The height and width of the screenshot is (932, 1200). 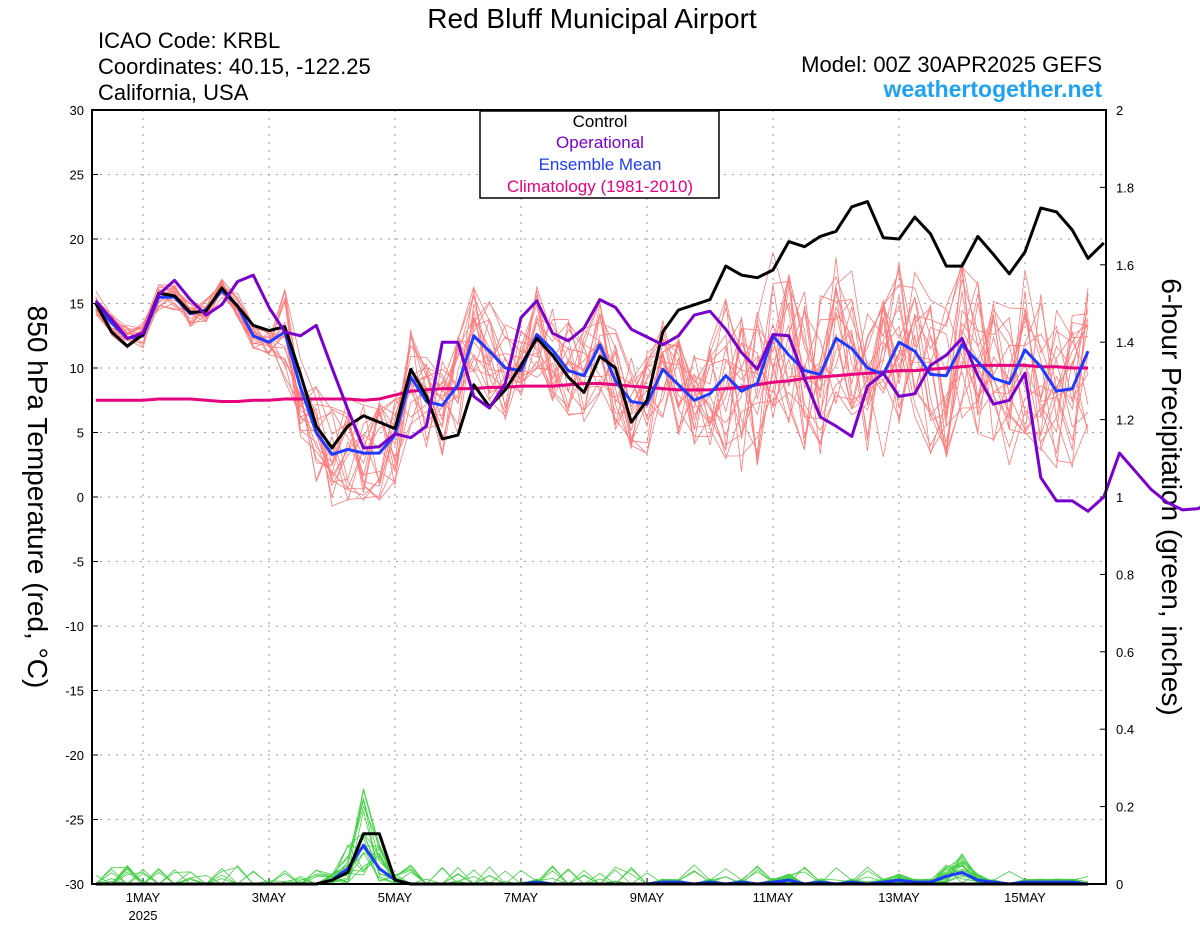 I want to click on x-tick-label: 13MAY, so click(x=899, y=897).